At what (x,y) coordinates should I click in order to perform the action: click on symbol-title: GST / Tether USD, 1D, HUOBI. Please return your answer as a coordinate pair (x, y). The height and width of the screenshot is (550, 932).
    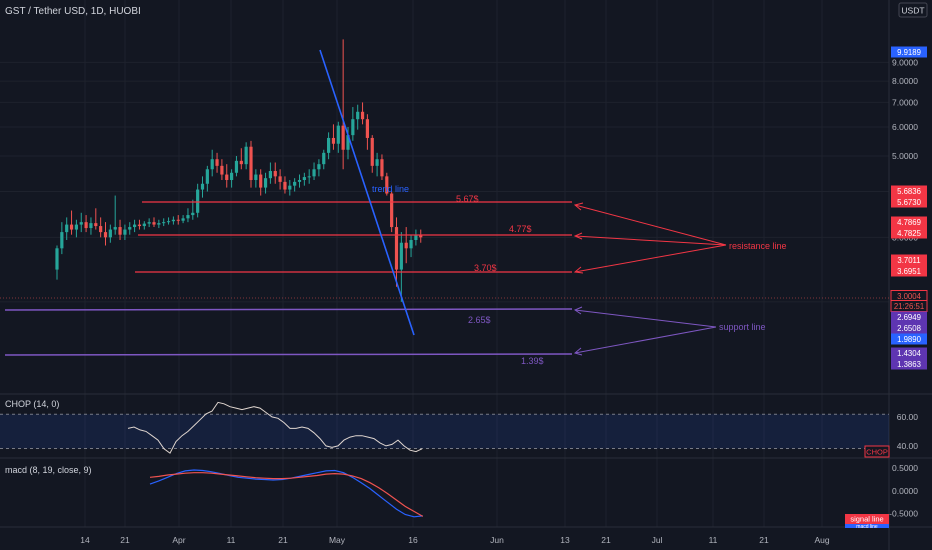
    Looking at the image, I should click on (73, 11).